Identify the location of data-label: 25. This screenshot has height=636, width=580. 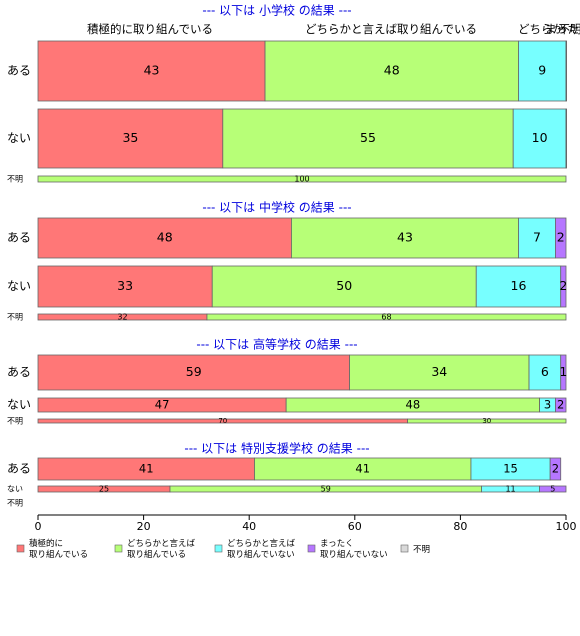
(104, 489).